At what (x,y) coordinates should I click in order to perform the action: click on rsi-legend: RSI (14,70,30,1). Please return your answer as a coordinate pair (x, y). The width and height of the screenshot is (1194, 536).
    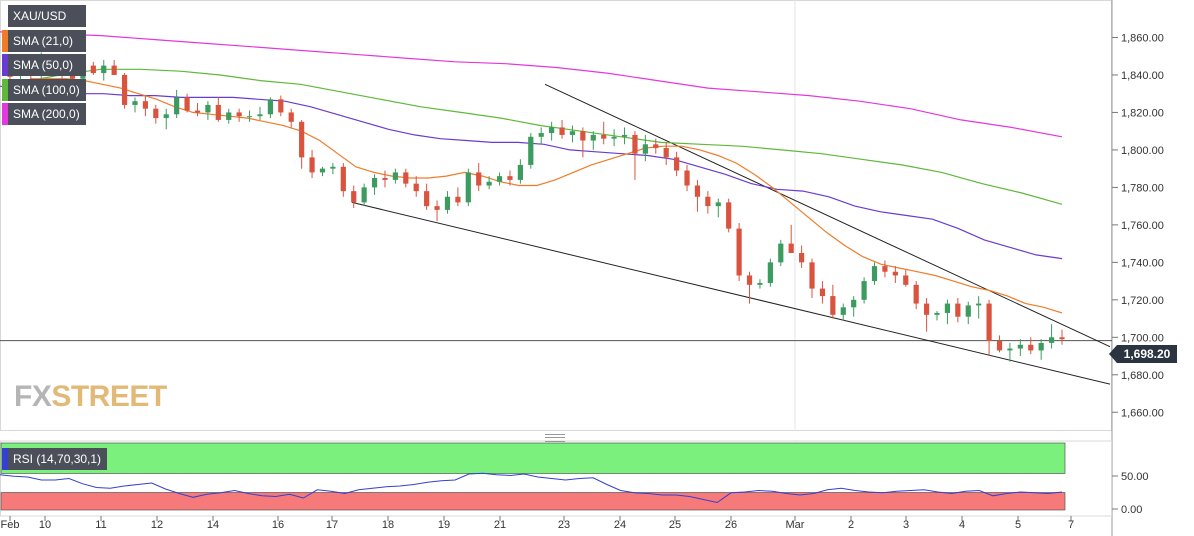
    Looking at the image, I should click on (55, 459).